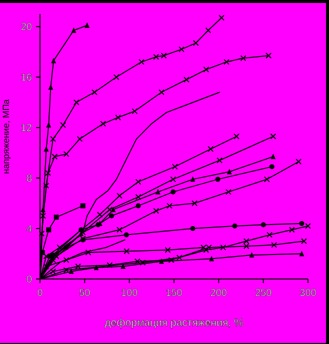 Image resolution: width=329 pixels, height=344 pixels. I want to click on x-tick-label: 250, so click(263, 293).